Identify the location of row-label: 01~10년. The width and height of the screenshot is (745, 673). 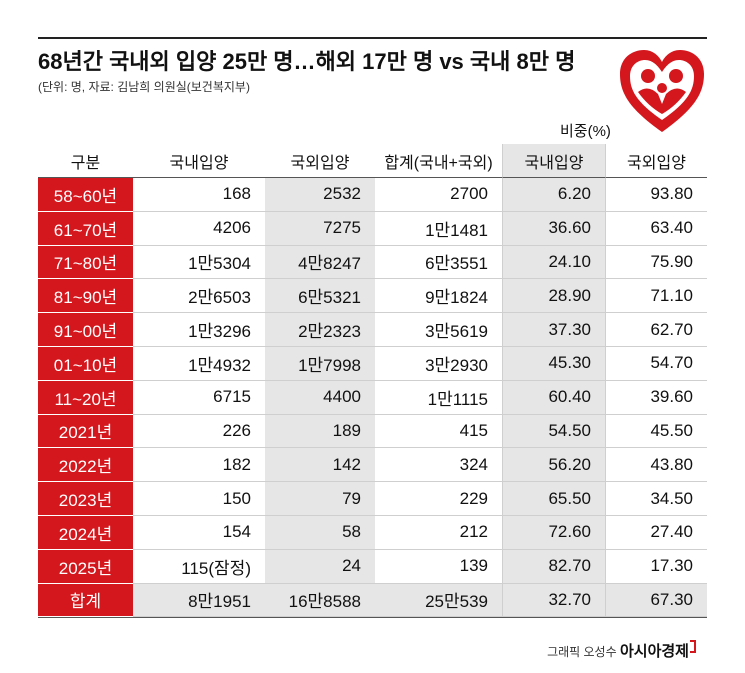
(85, 364).